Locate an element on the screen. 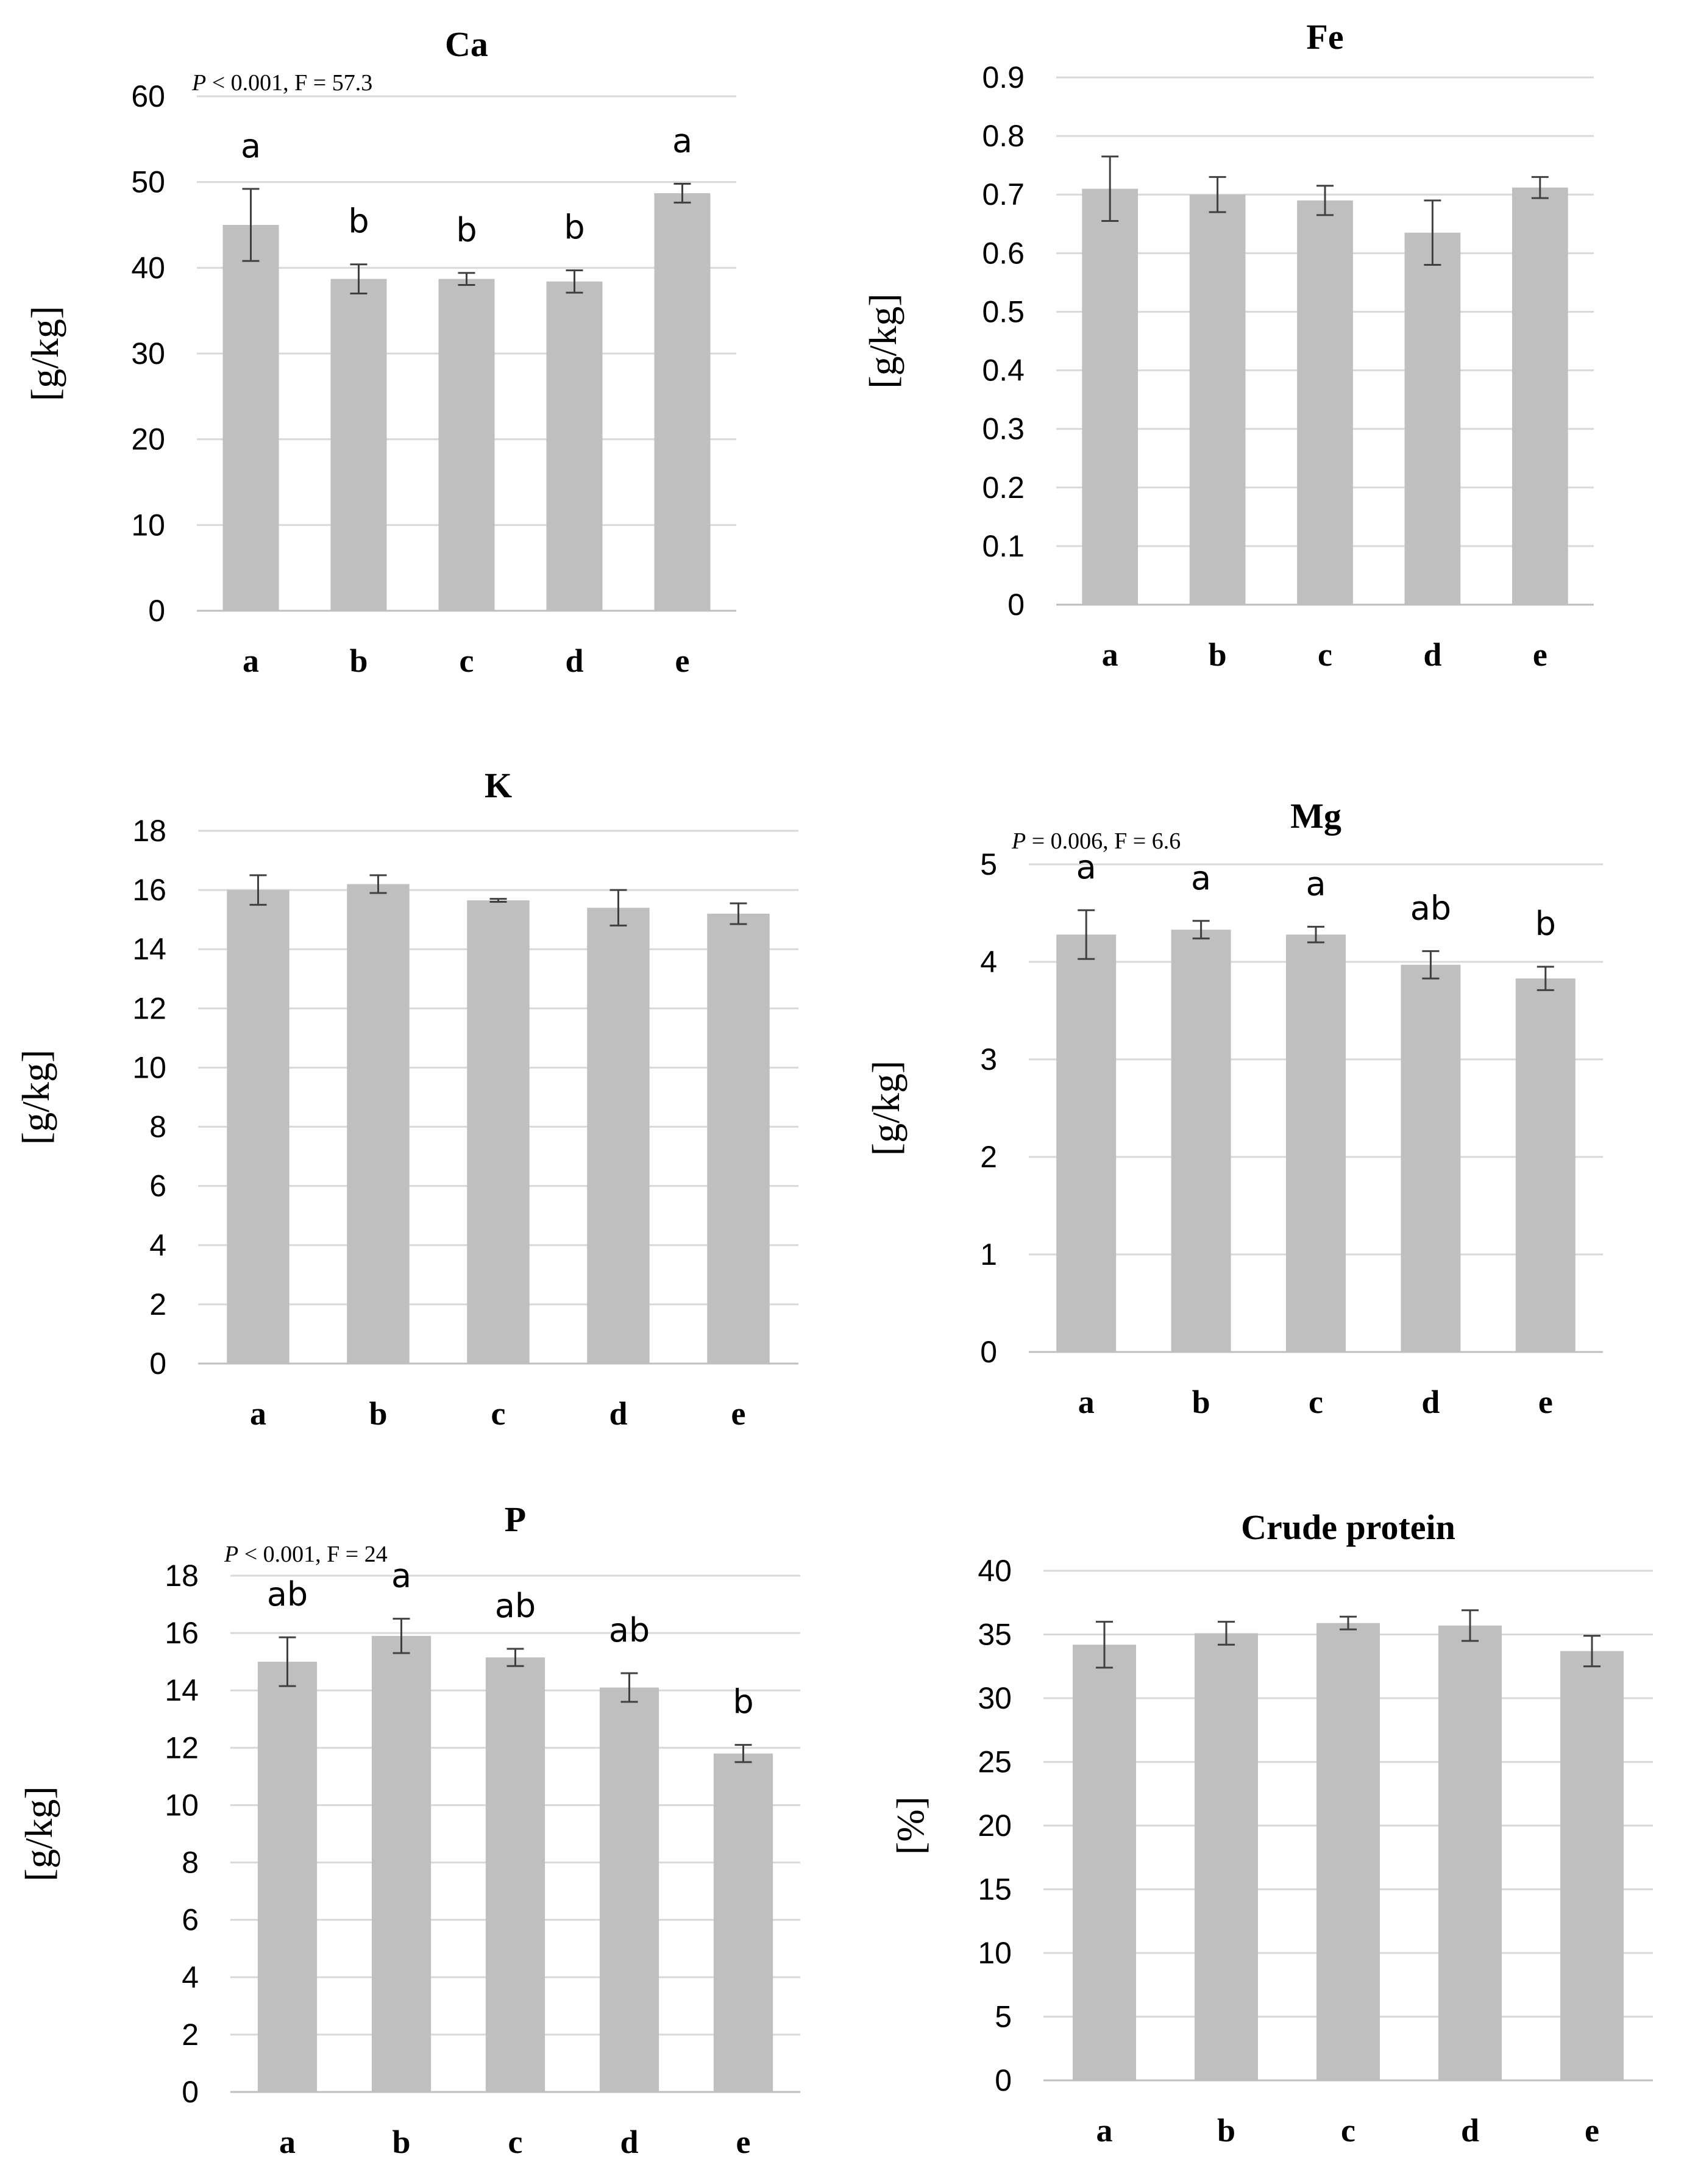 The width and height of the screenshot is (1684, 2184). chart-title: Crude protein is located at coordinates (1348, 1527).